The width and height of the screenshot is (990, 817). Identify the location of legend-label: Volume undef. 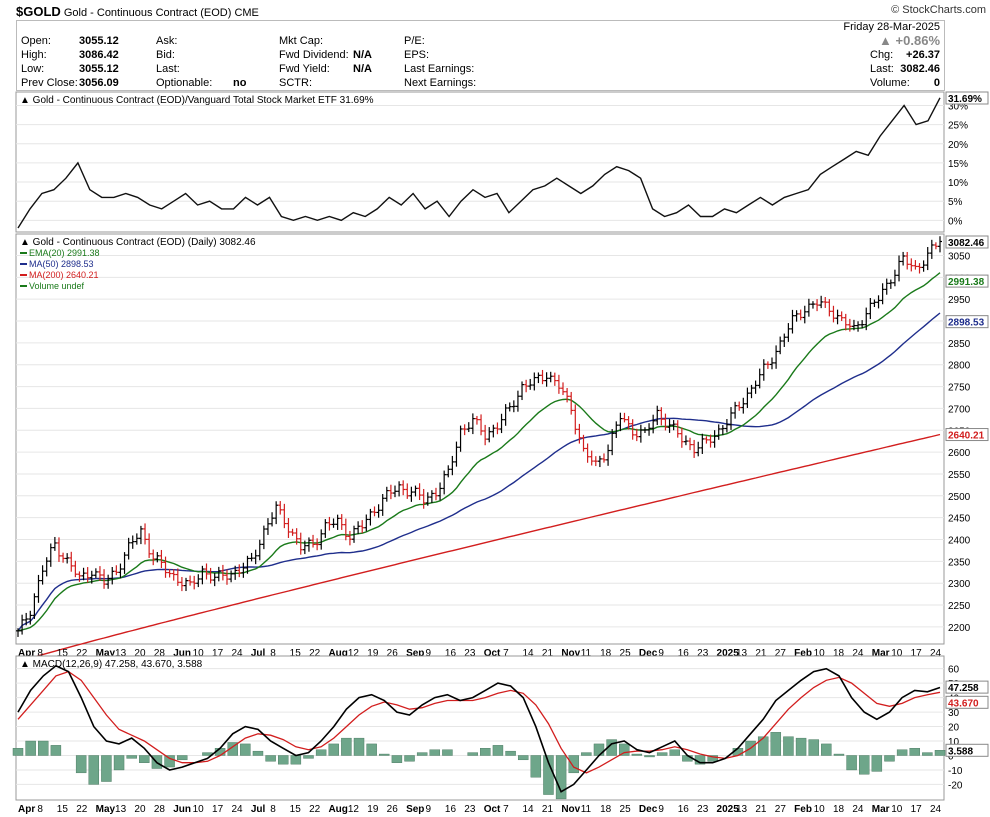
(57, 286).